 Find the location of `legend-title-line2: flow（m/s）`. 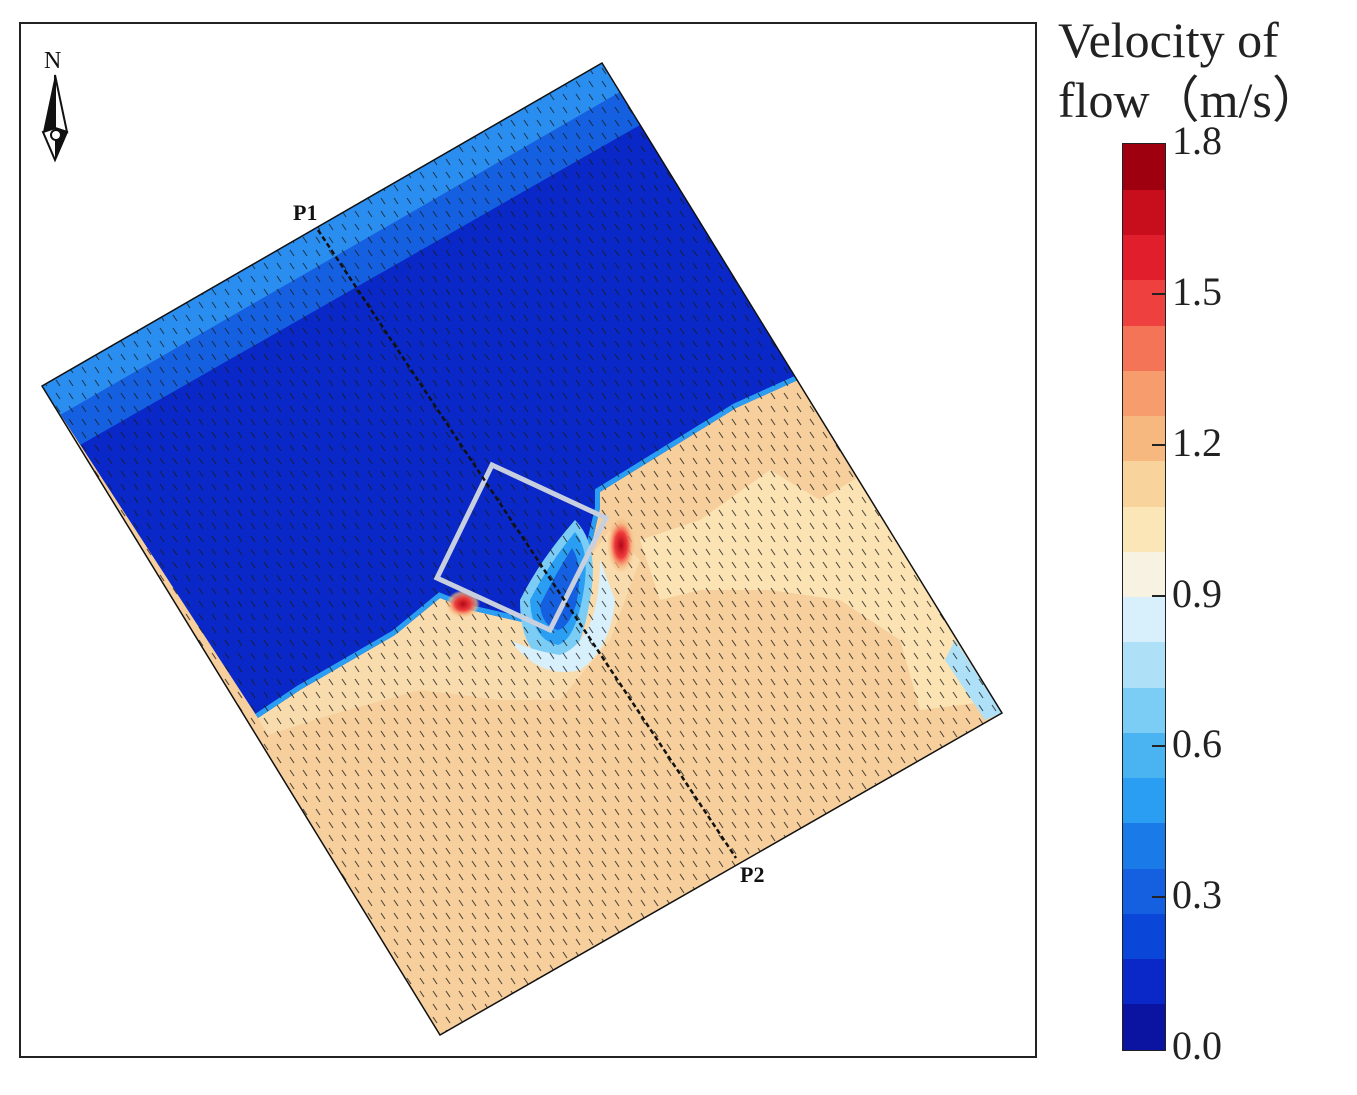

legend-title-line2: flow（m/s） is located at coordinates (1190, 100).